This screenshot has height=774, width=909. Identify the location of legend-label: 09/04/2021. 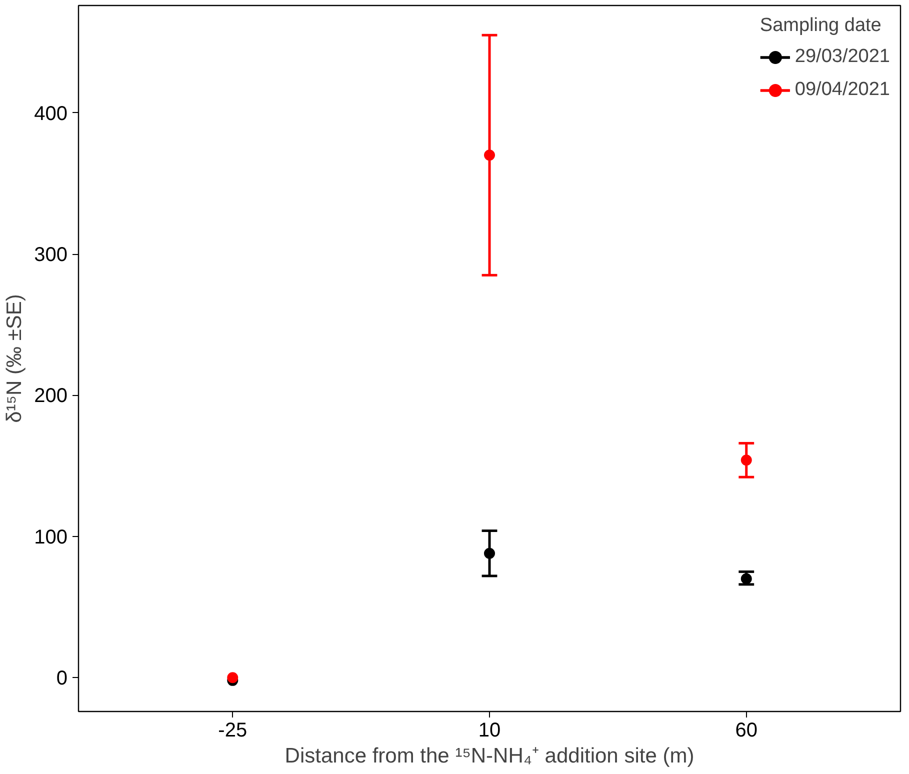
(842, 90).